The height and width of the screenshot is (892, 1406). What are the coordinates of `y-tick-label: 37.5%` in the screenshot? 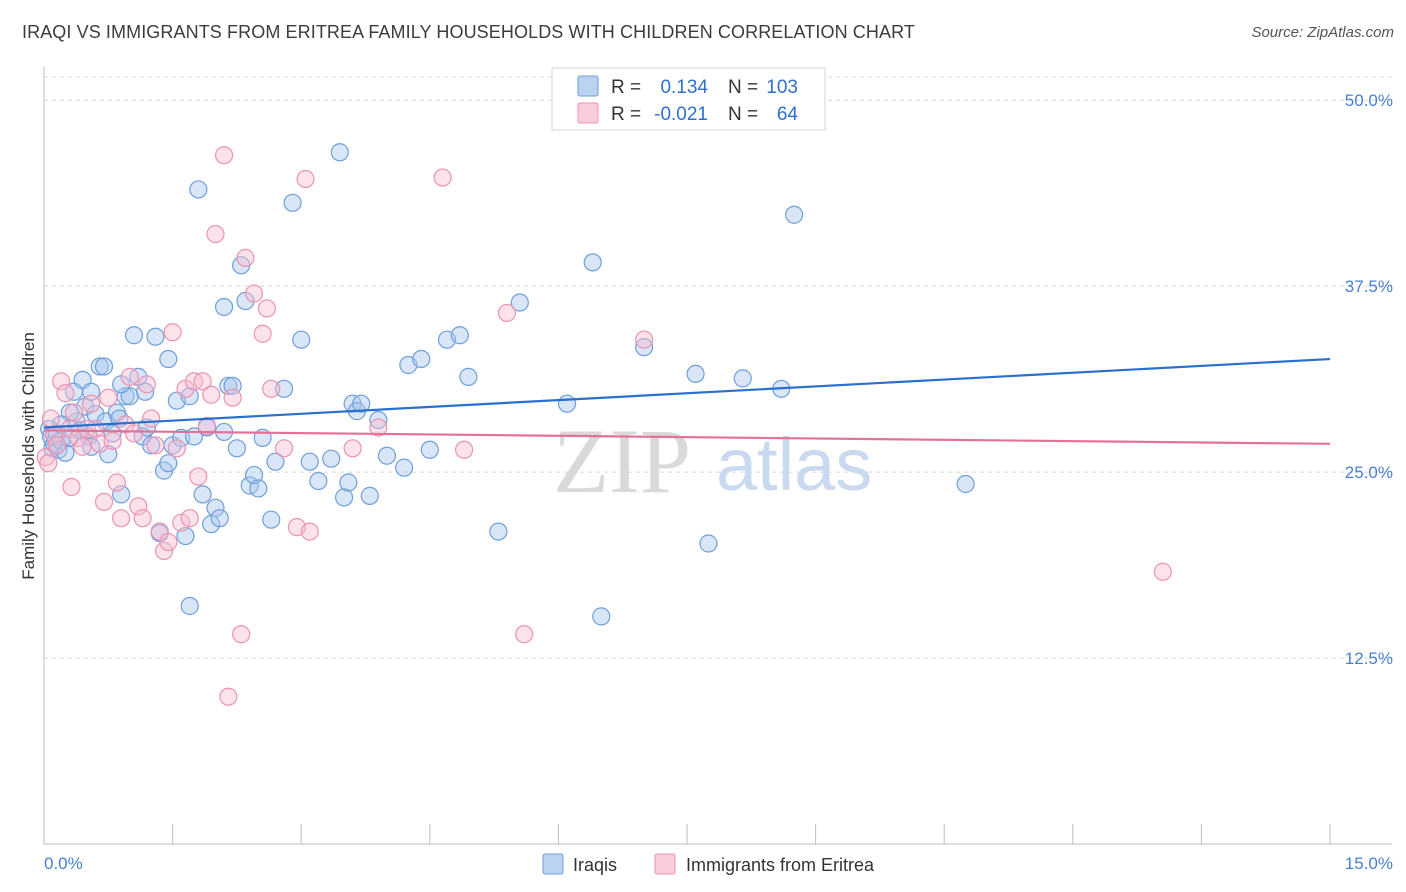 It's located at (1369, 286).